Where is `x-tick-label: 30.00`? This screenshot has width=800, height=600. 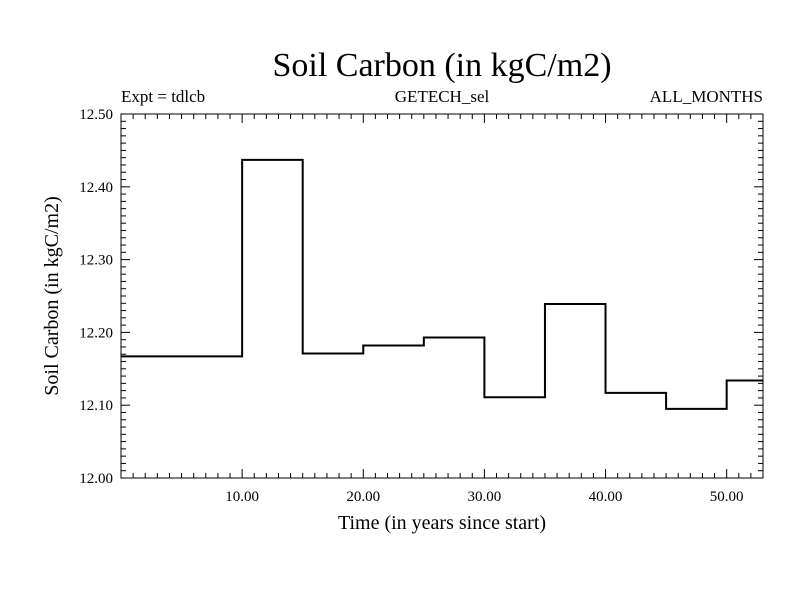 x-tick-label: 30.00 is located at coordinates (485, 497).